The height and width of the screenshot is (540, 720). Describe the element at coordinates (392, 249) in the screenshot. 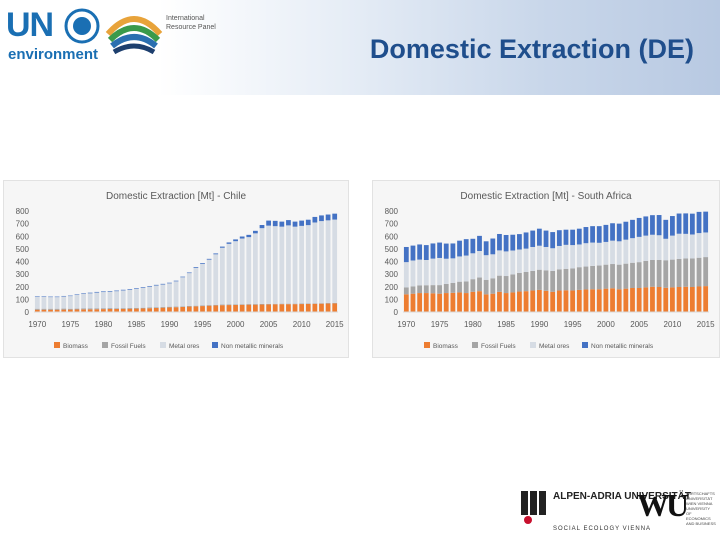

I see `y-tick-label: 500` at that location.